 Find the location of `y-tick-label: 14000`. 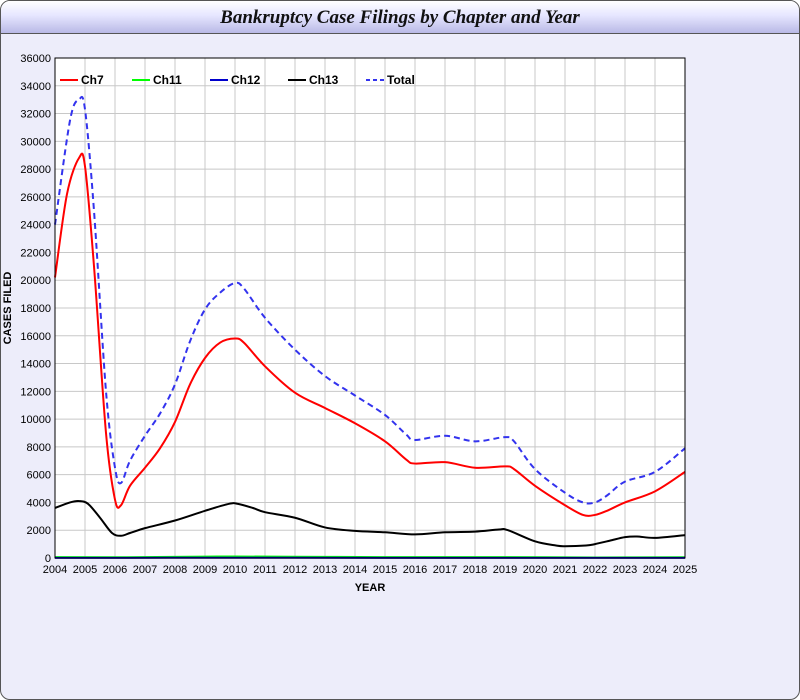

y-tick-label: 14000 is located at coordinates (35, 365).